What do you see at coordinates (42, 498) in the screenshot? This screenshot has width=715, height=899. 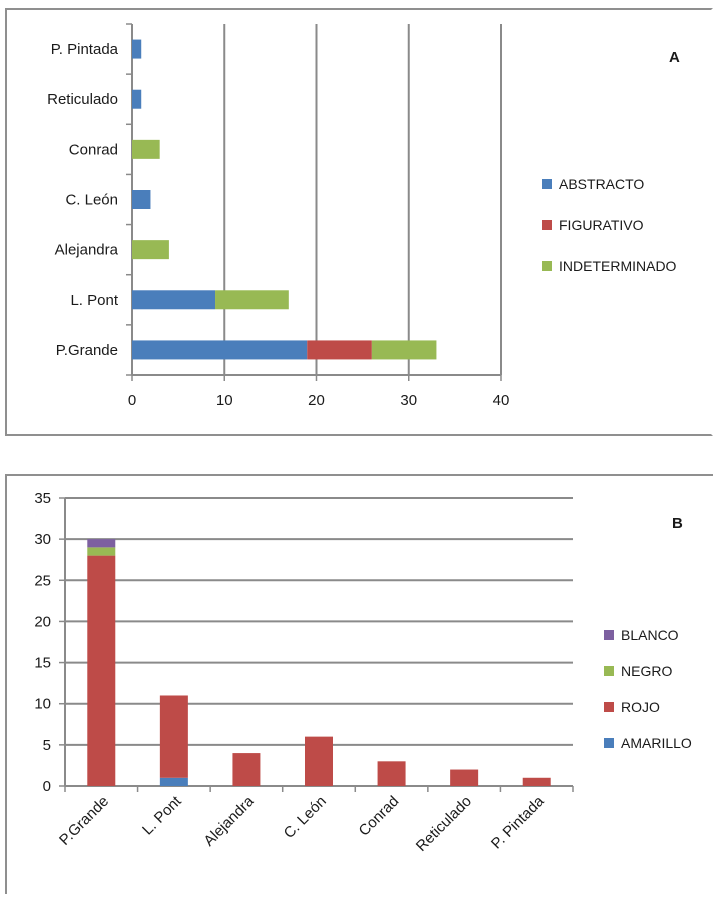 I see `y-tick-label: 35` at bounding box center [42, 498].